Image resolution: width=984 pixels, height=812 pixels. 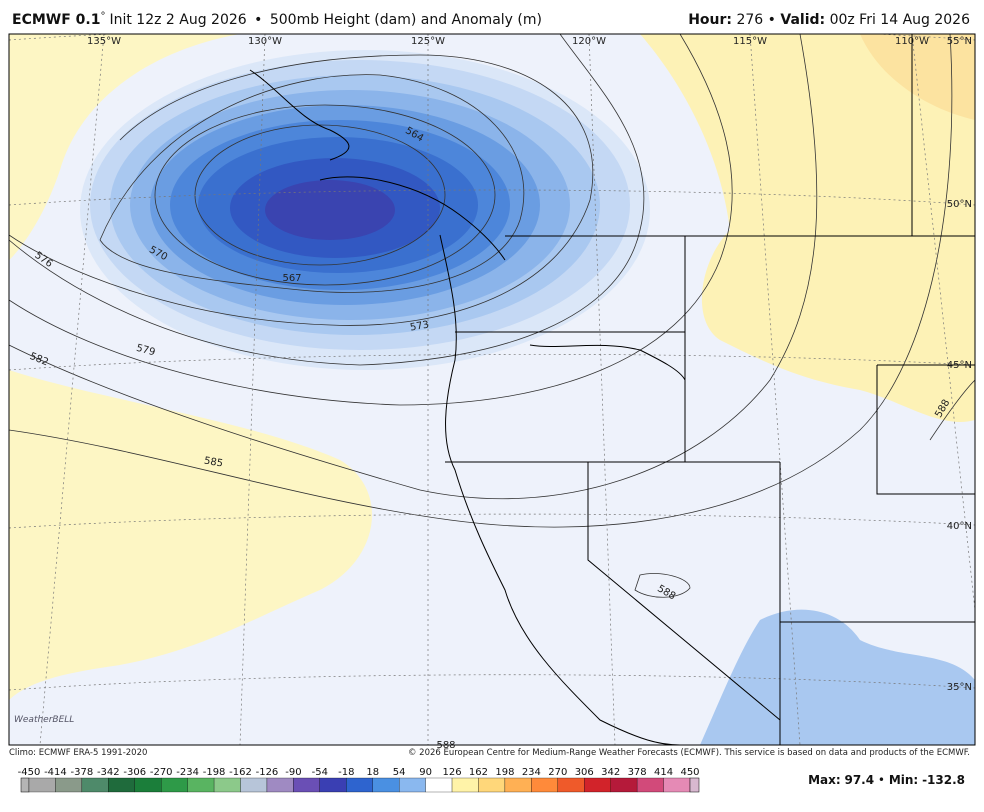 I want to click on longitude-label: 115°W, so click(x=750, y=41).